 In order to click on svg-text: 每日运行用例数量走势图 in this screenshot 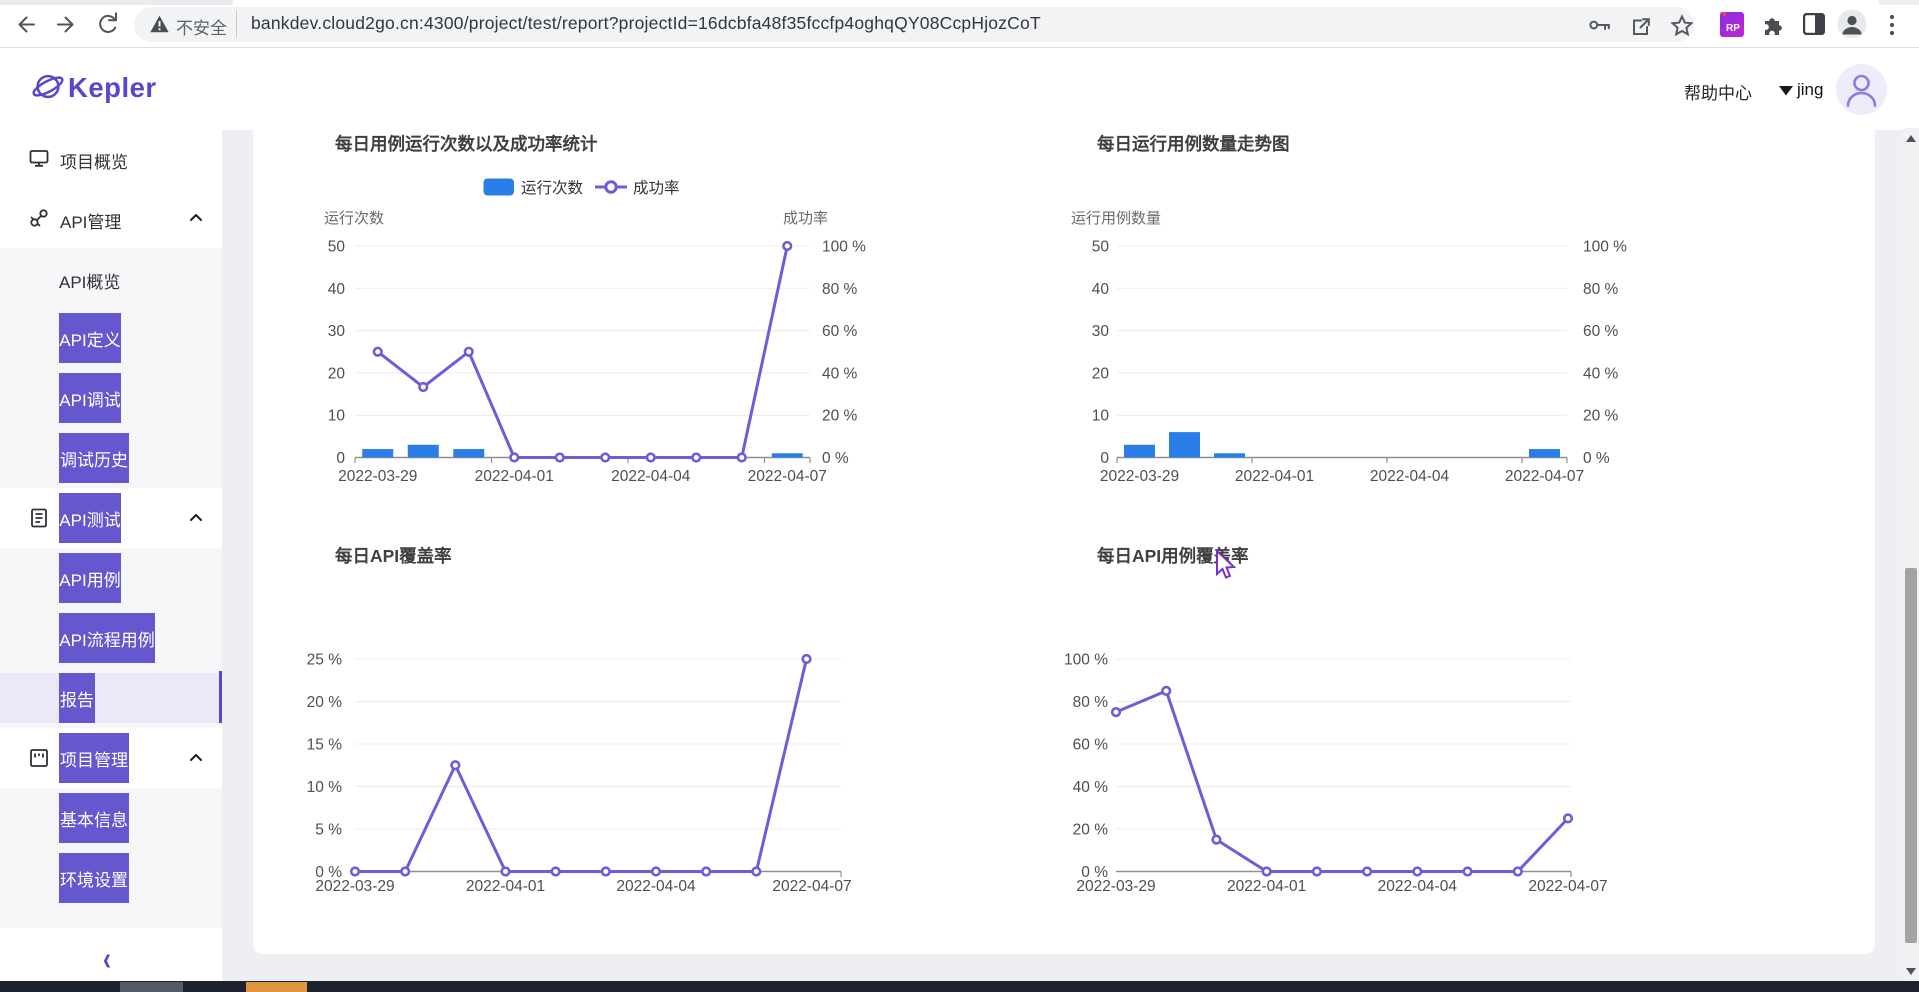, I will do `click(1193, 144)`.